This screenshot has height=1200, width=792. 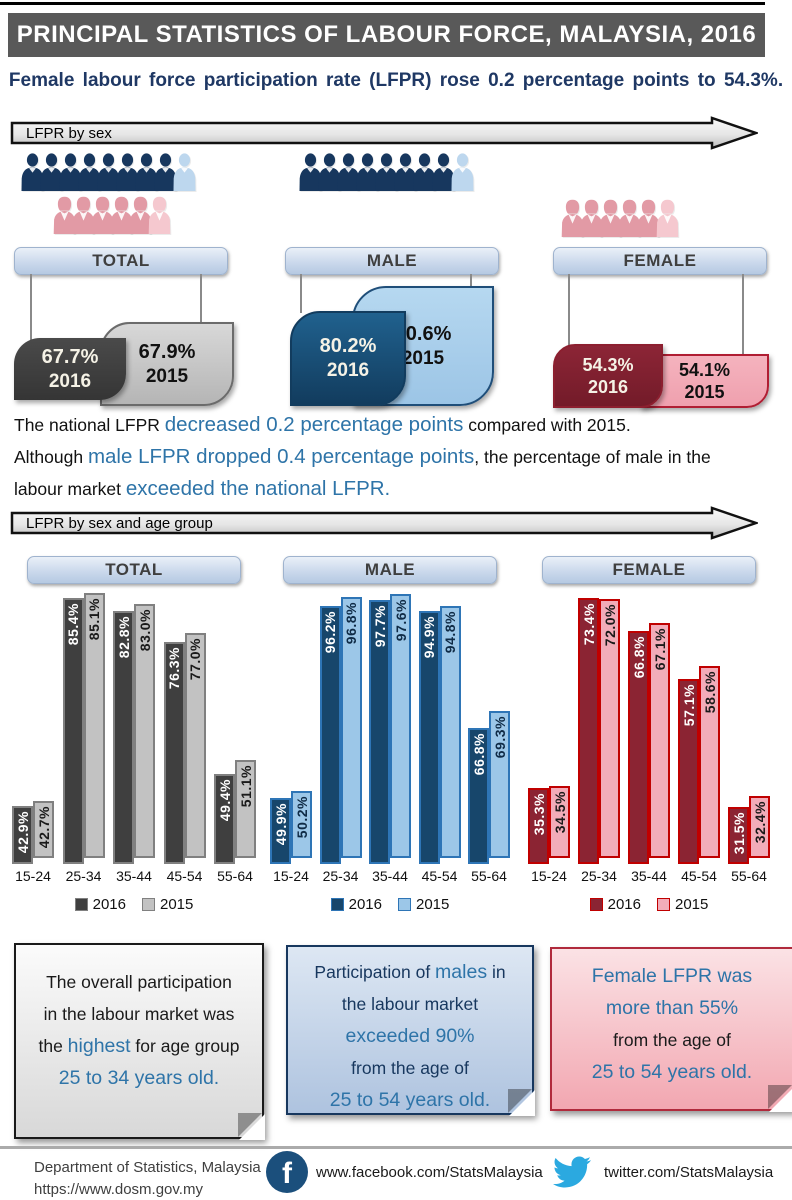 I want to click on text-span: males, so click(x=461, y=972).